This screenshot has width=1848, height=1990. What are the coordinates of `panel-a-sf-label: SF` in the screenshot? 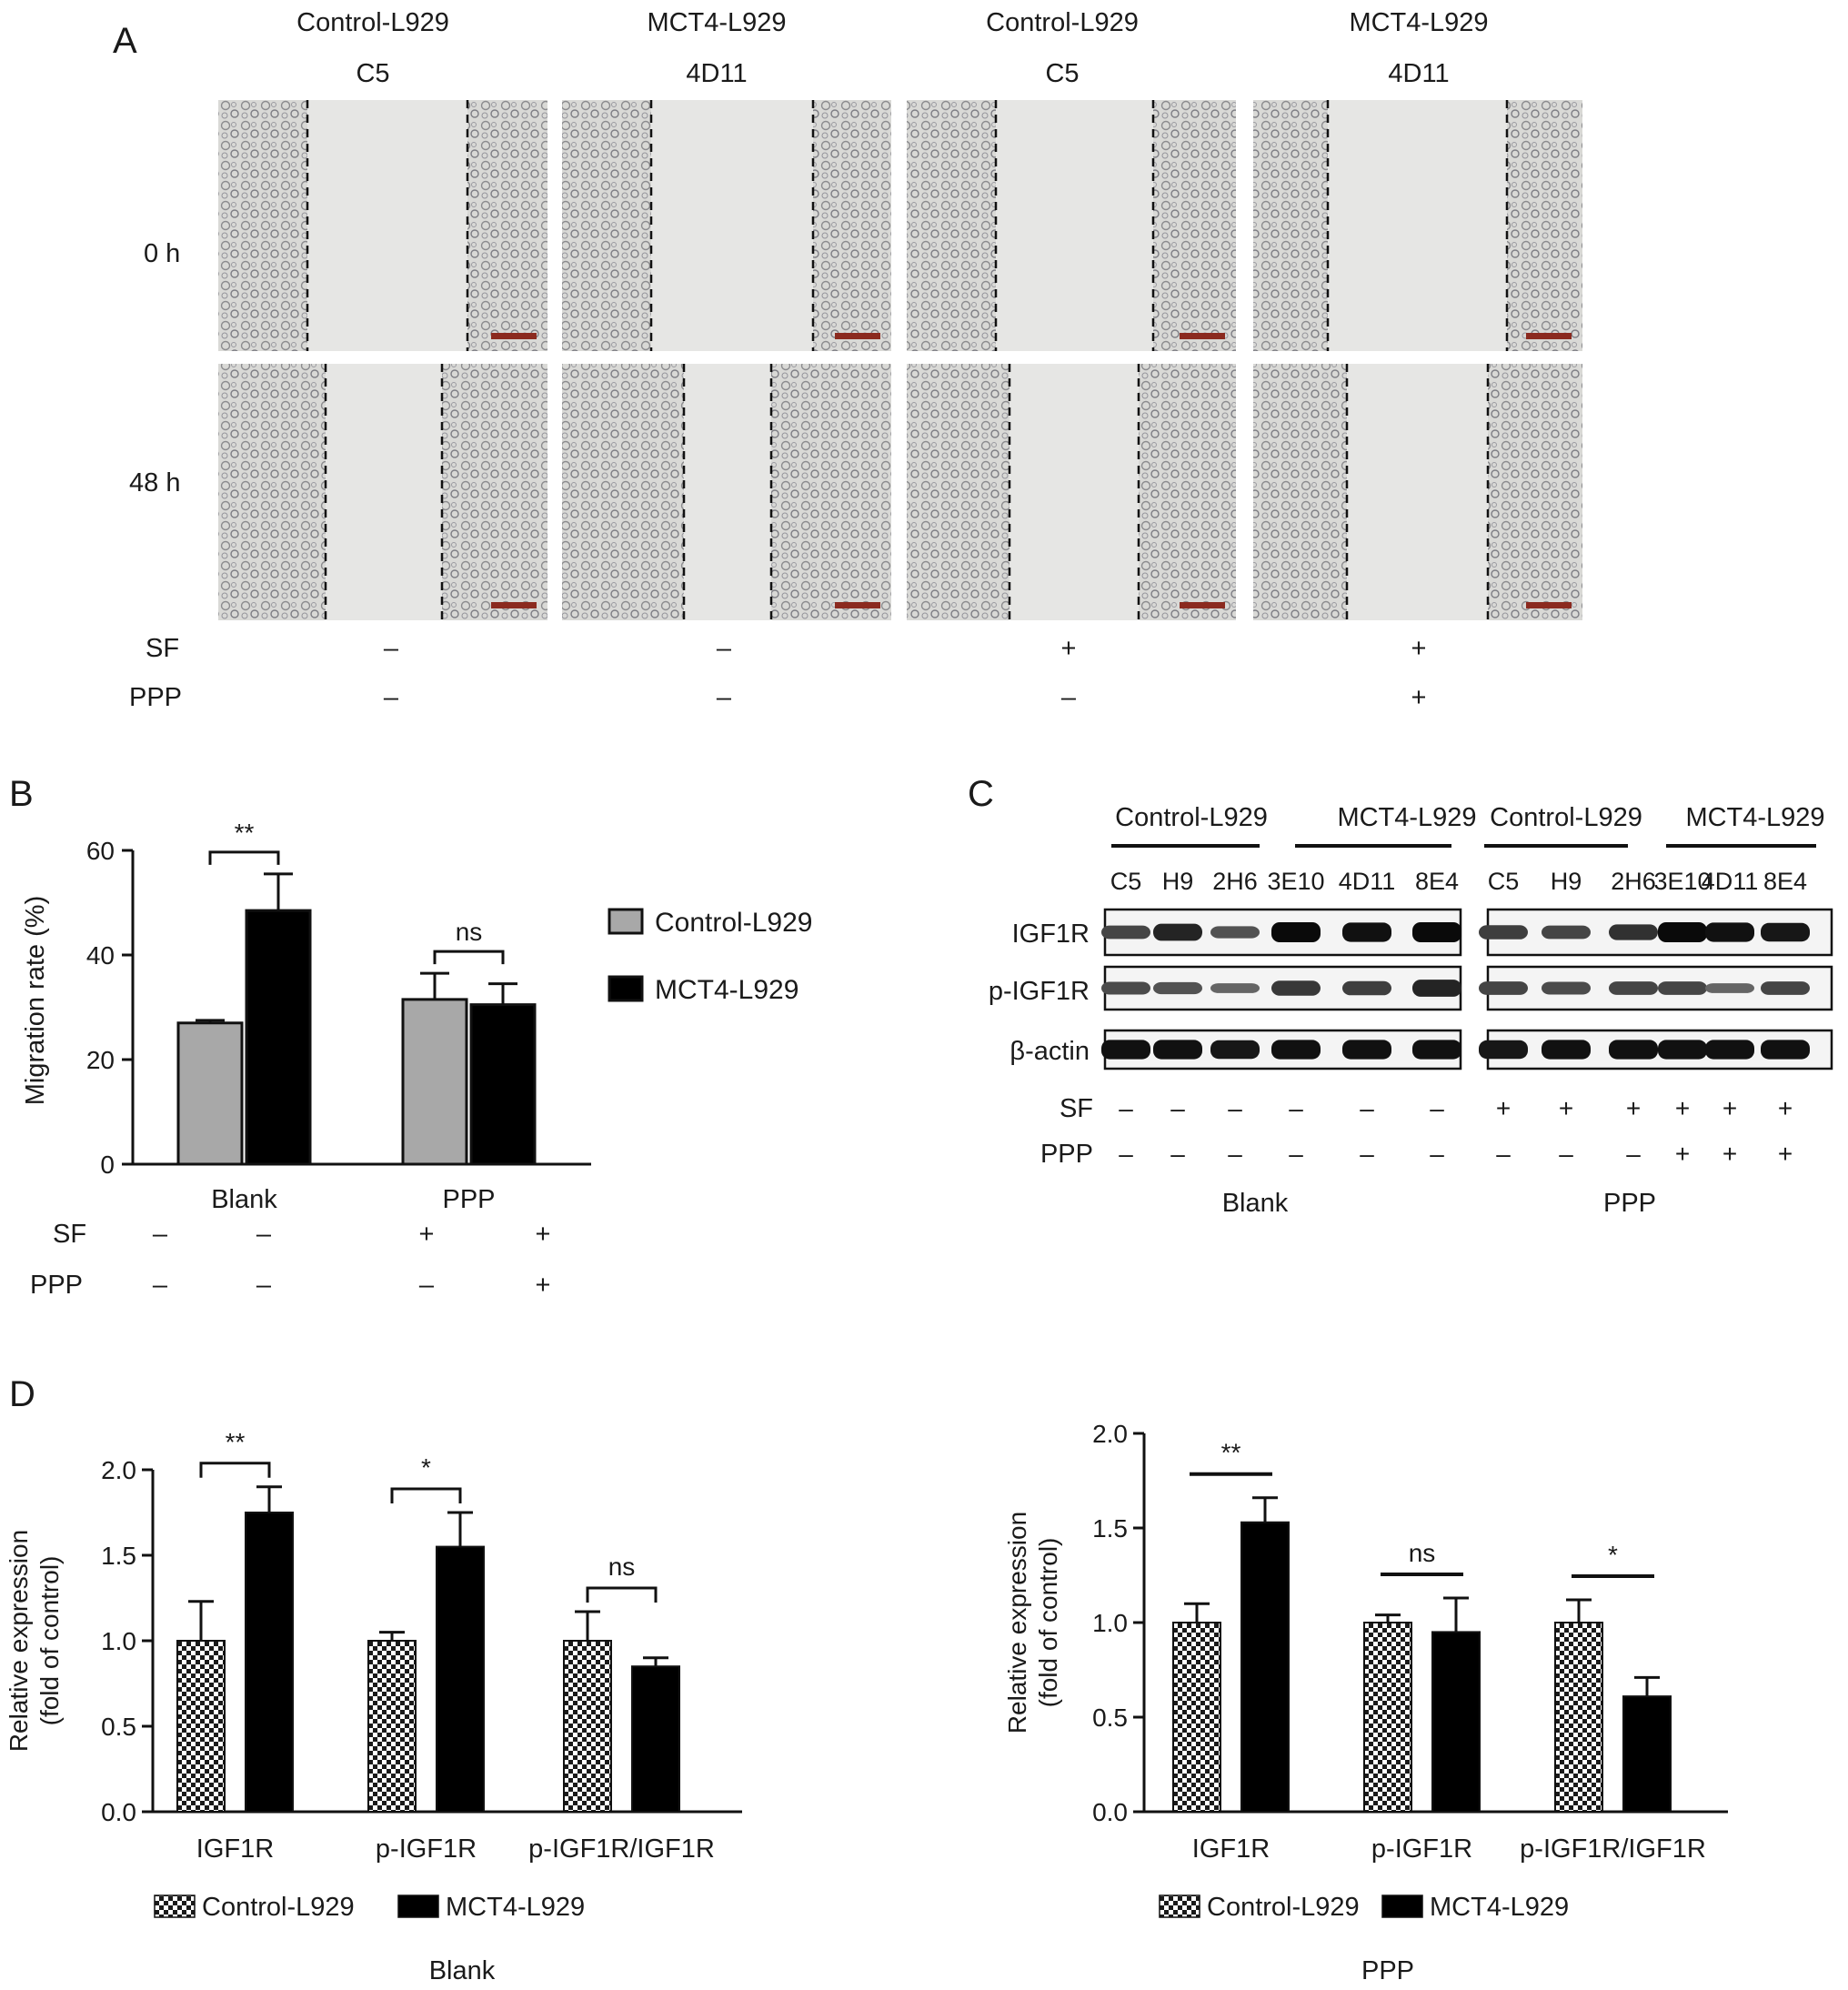 It's located at (162, 648).